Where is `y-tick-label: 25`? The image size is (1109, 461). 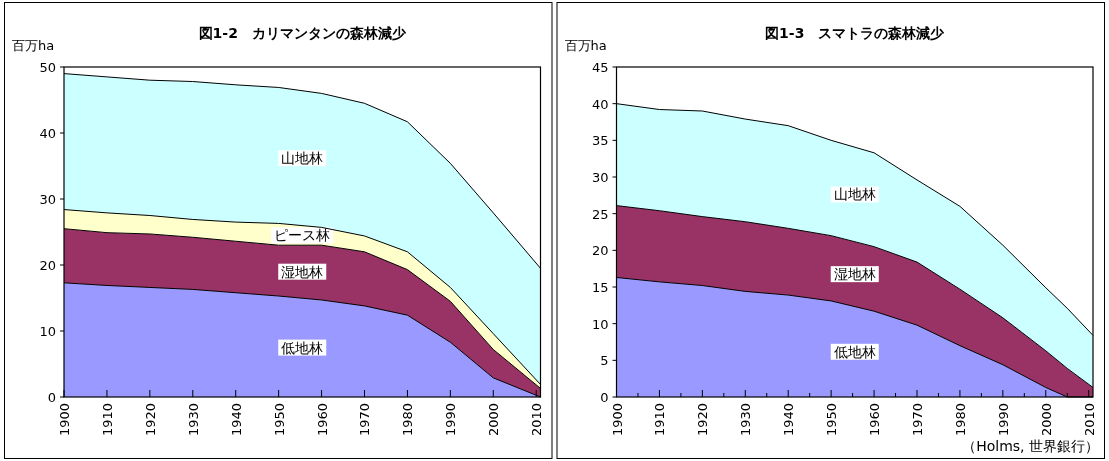 y-tick-label: 25 is located at coordinates (600, 214).